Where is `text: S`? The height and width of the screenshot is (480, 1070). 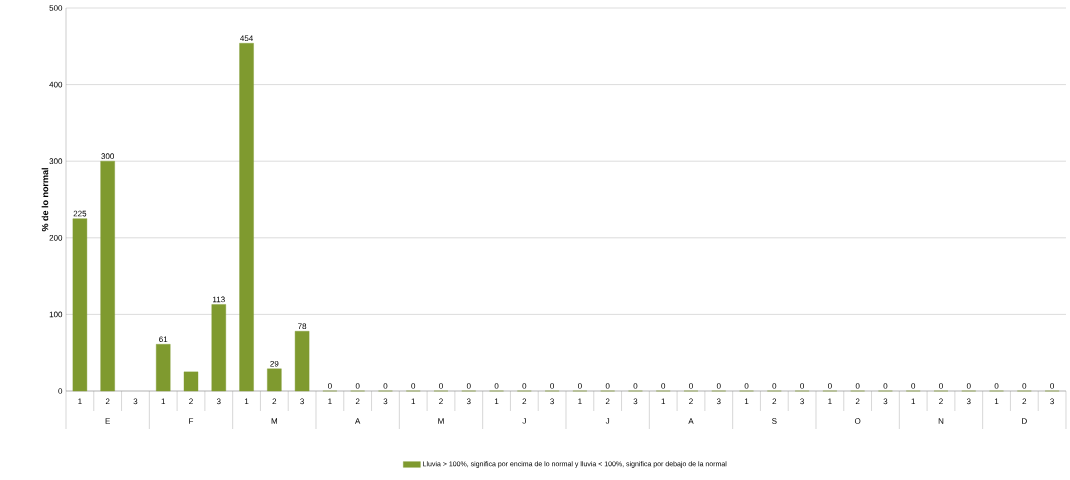
text: S is located at coordinates (774, 421).